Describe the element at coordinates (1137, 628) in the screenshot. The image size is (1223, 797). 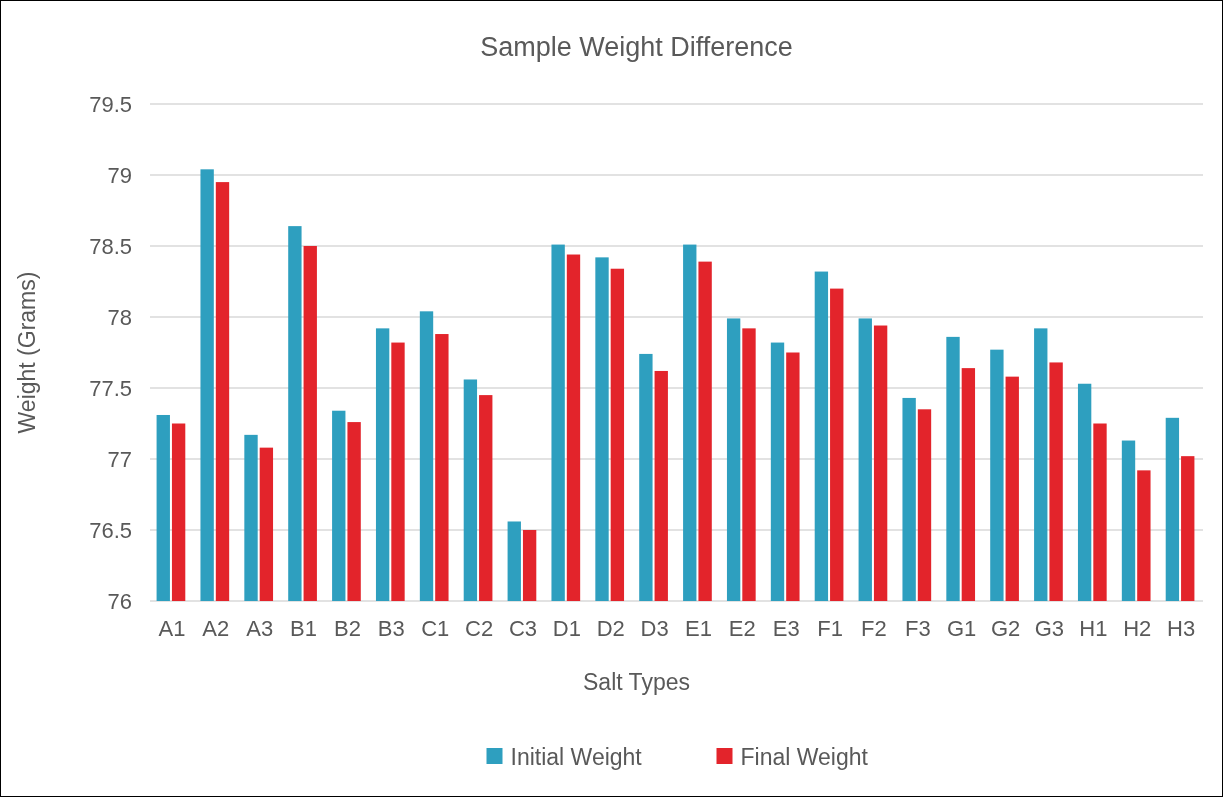
I see `x-tick-label: H2` at that location.